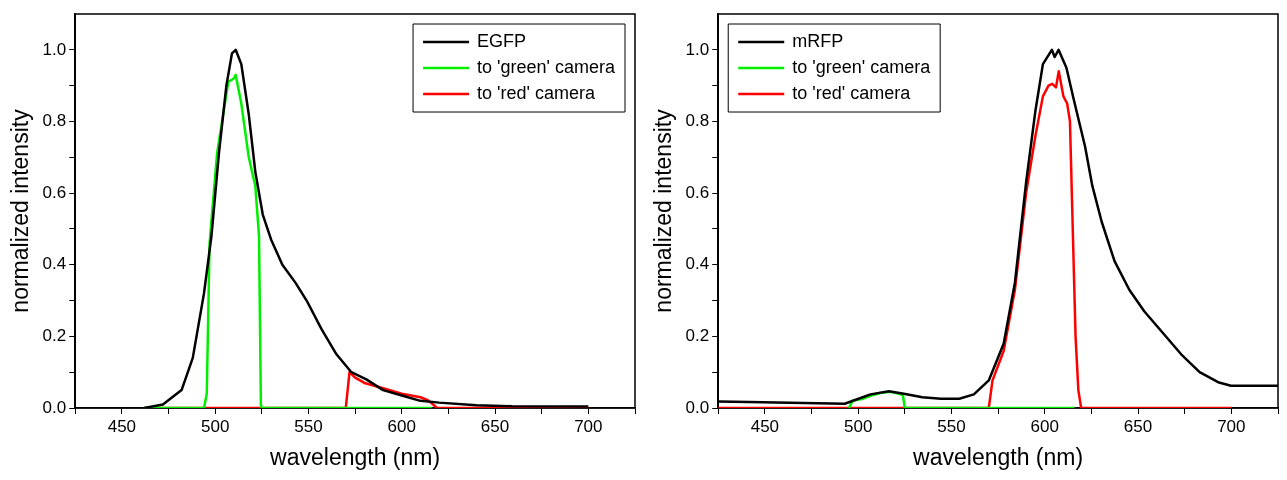  I want to click on legend-label: EGFP, so click(502, 40).